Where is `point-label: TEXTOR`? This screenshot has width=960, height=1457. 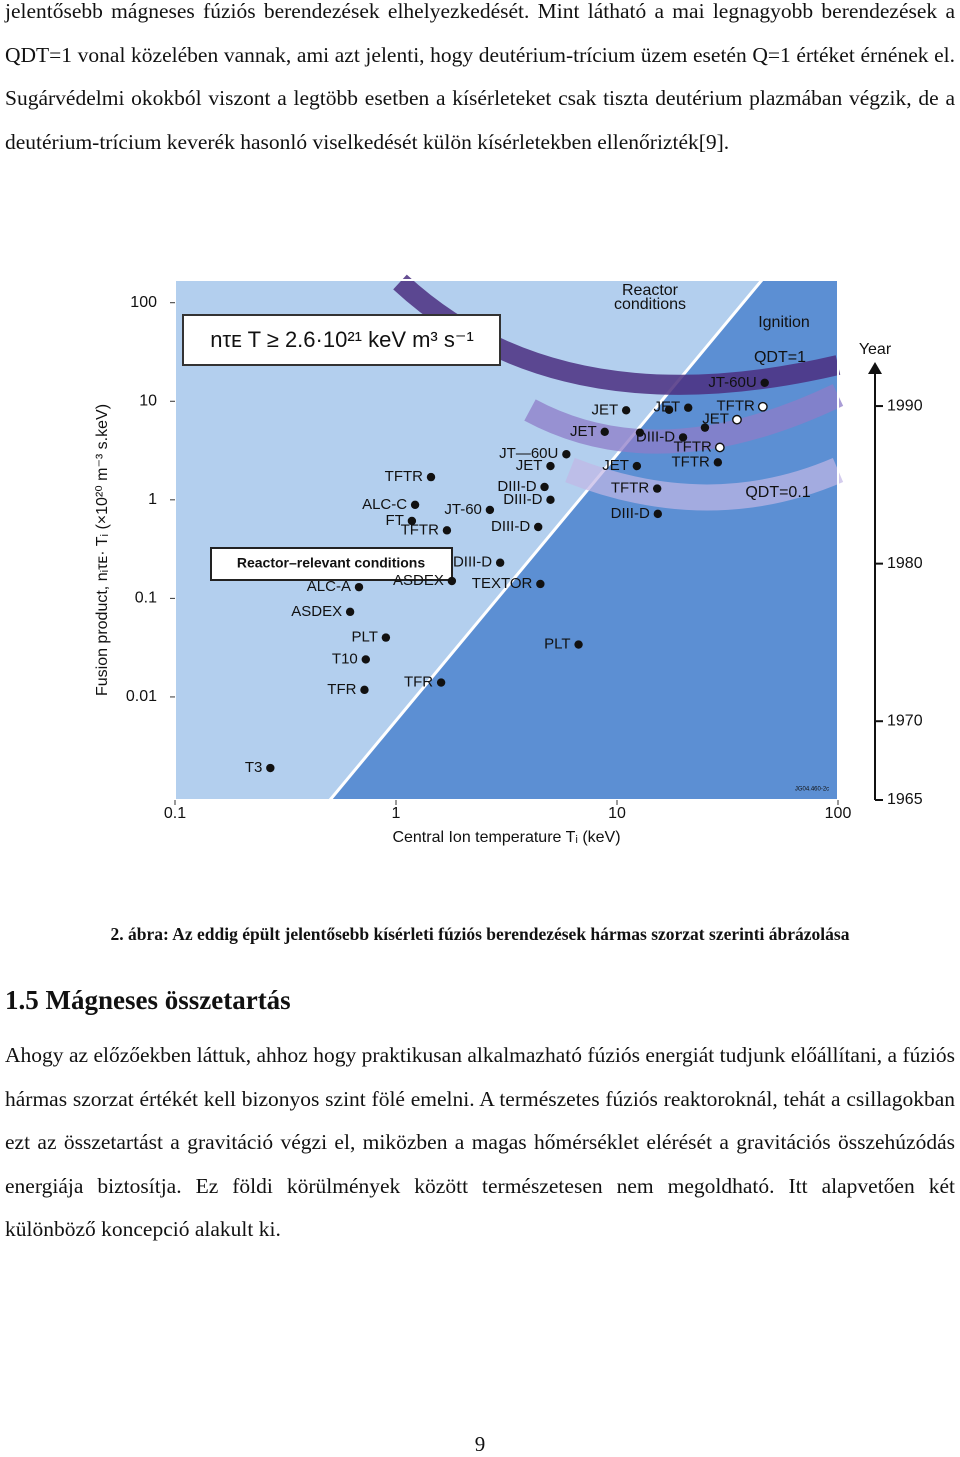
point-label: TEXTOR is located at coordinates (502, 583).